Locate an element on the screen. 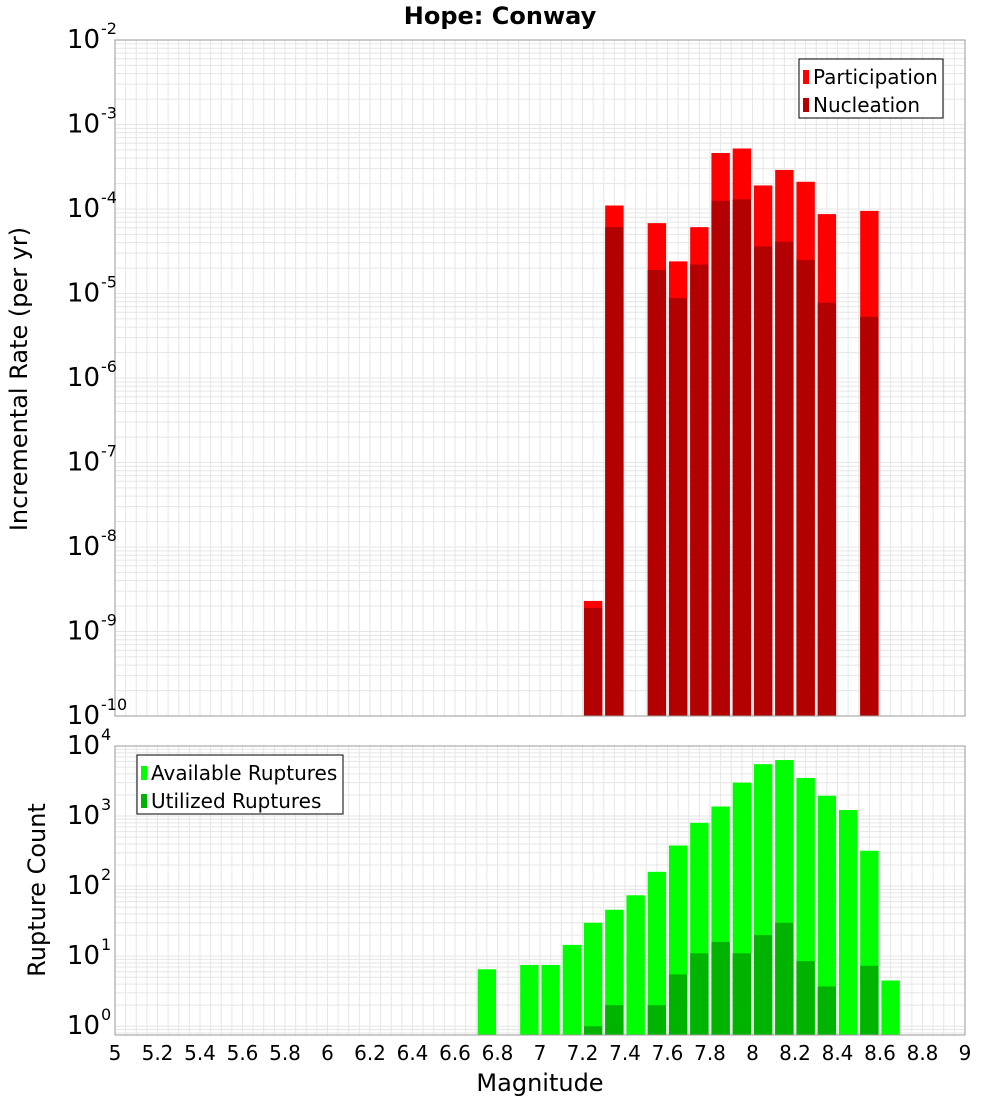 The width and height of the screenshot is (1000, 1105). x-tick-label: 5.8 is located at coordinates (285, 1053).